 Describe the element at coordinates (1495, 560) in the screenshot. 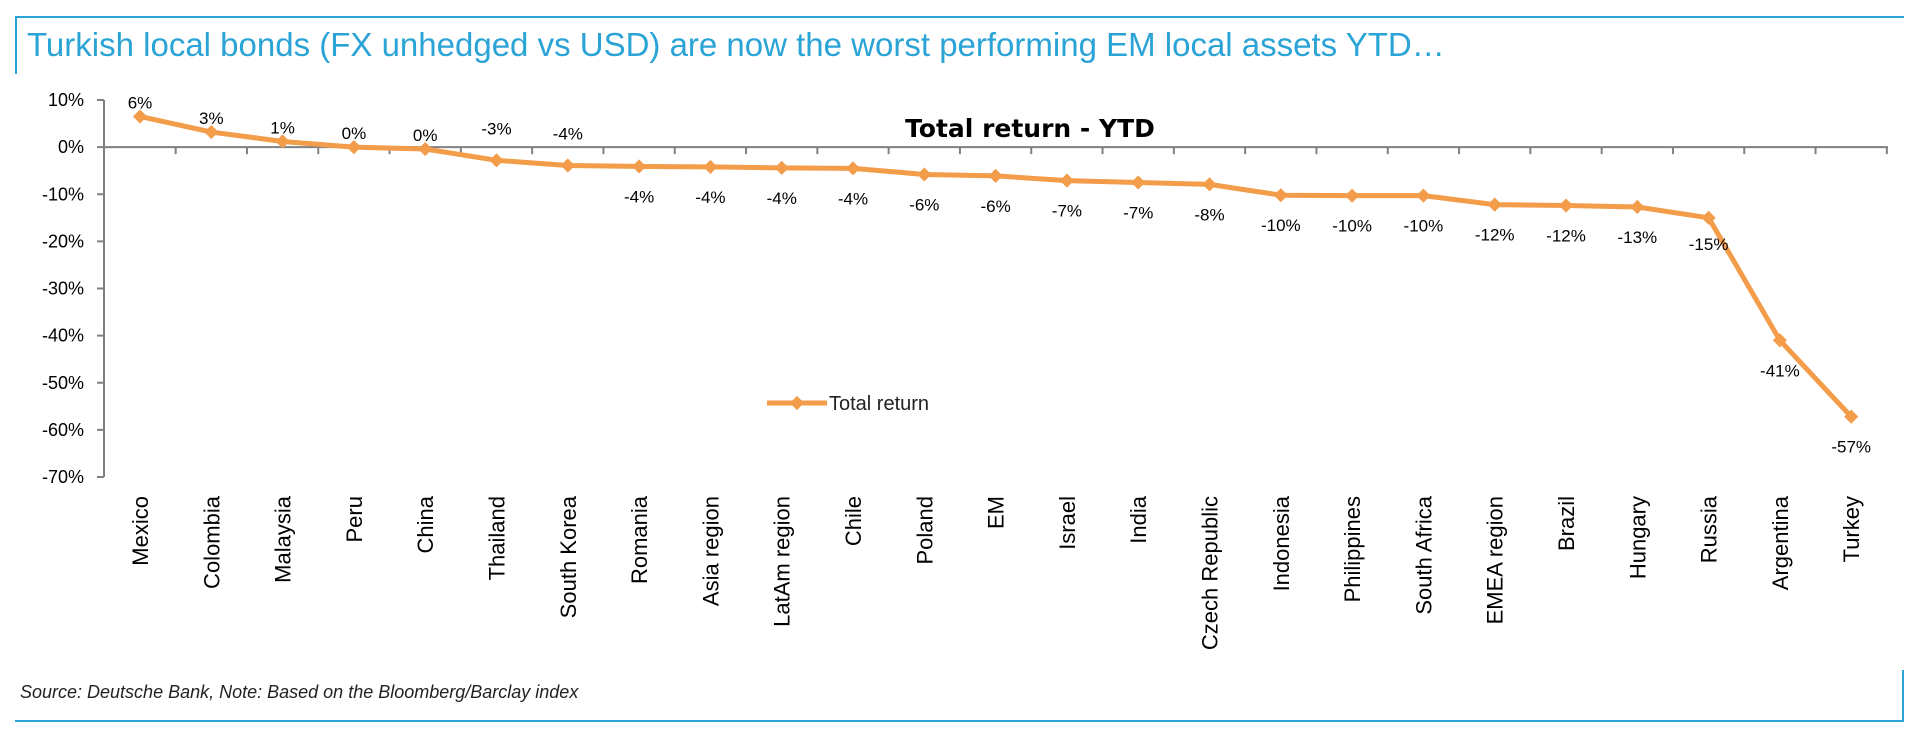

I see `category-label: EMEA region` at that location.